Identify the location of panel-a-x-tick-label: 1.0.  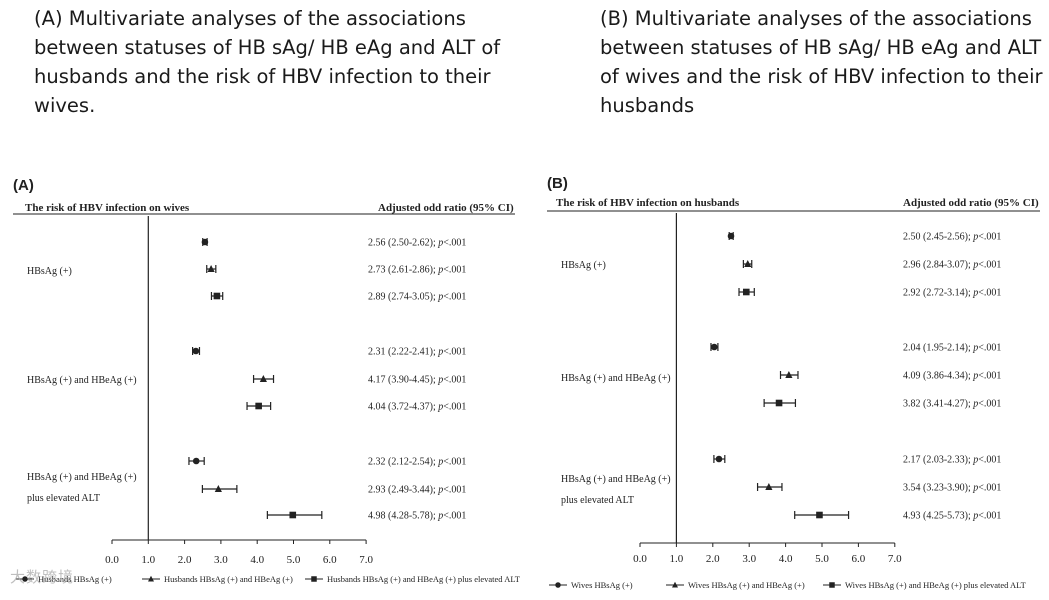
(148, 560).